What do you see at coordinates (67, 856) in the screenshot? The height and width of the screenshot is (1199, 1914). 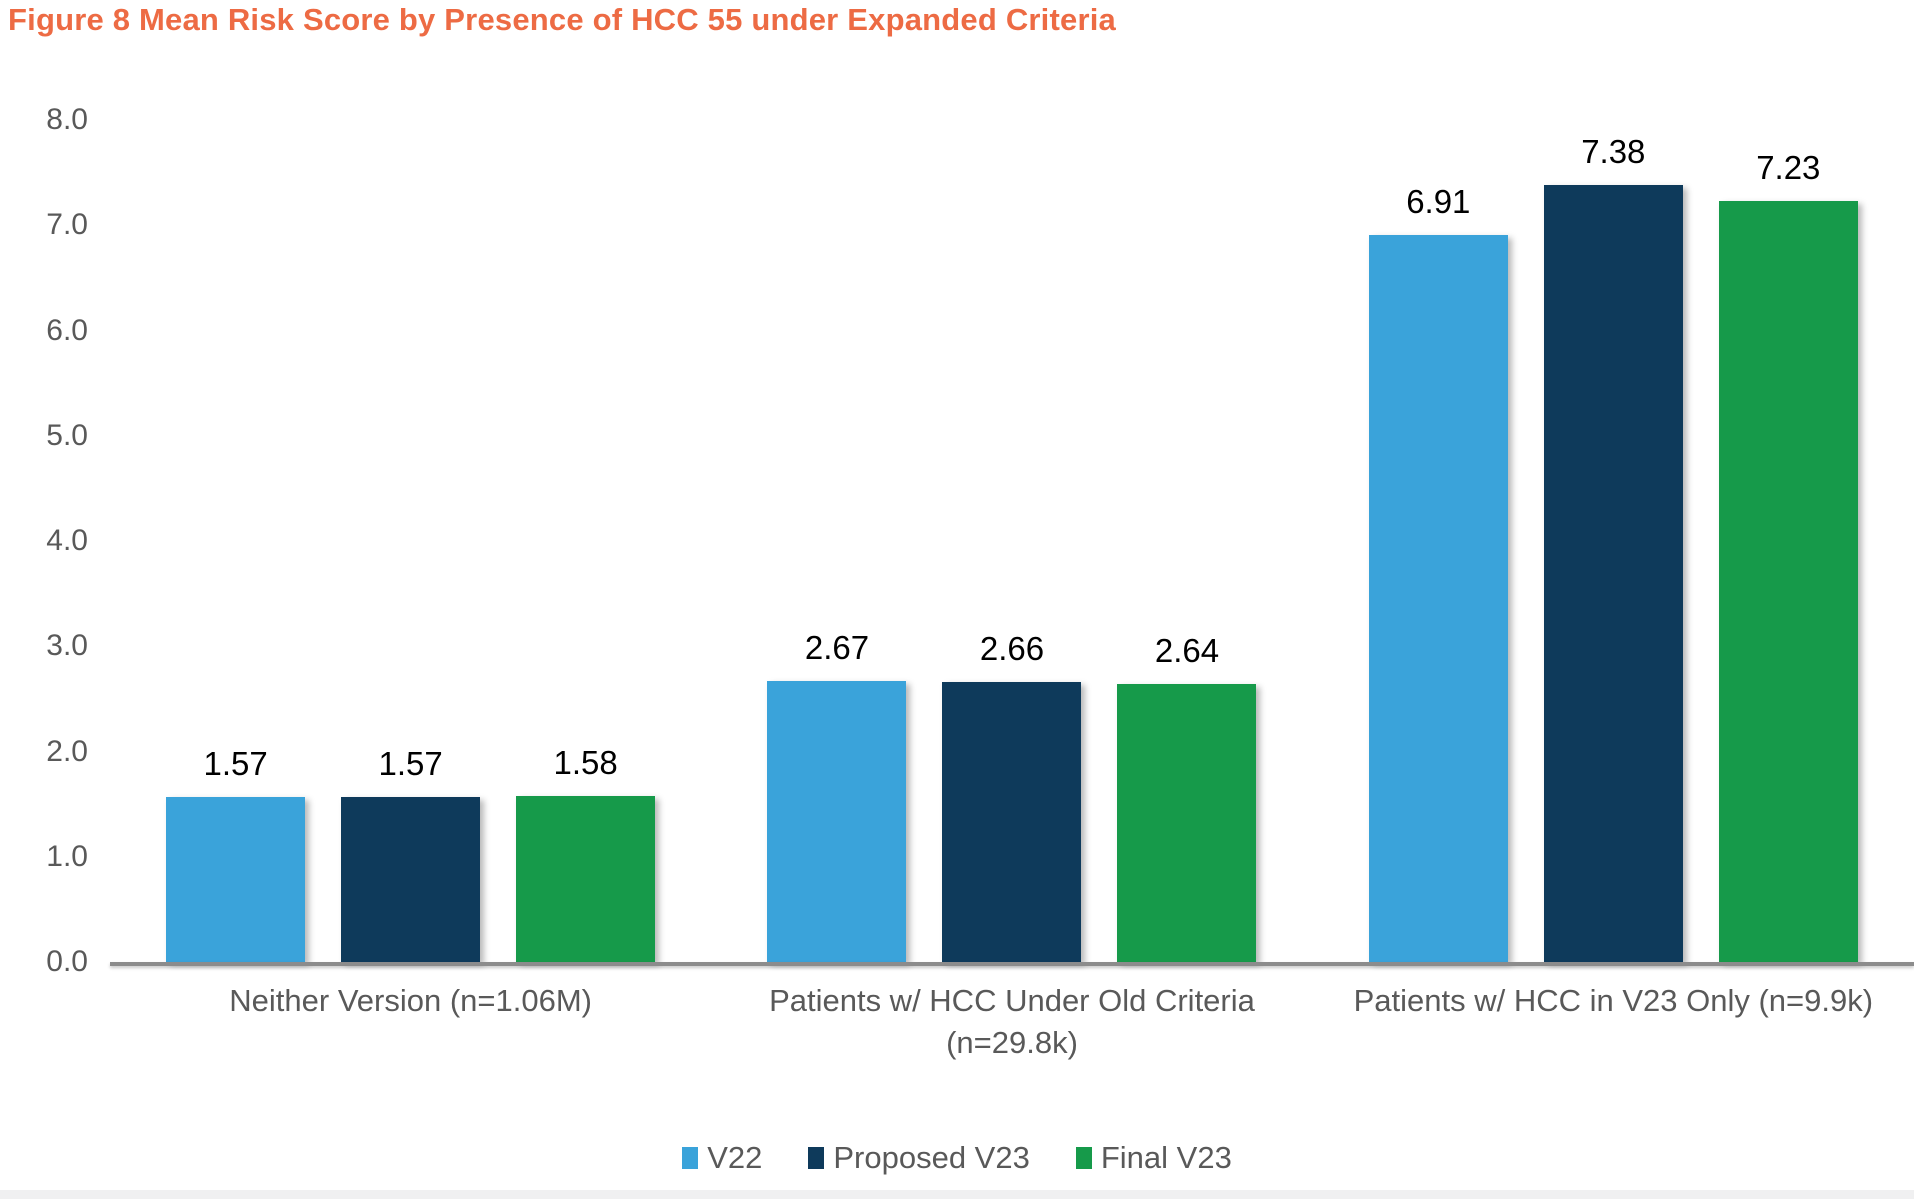 I see `y-tick-label: 1.0` at bounding box center [67, 856].